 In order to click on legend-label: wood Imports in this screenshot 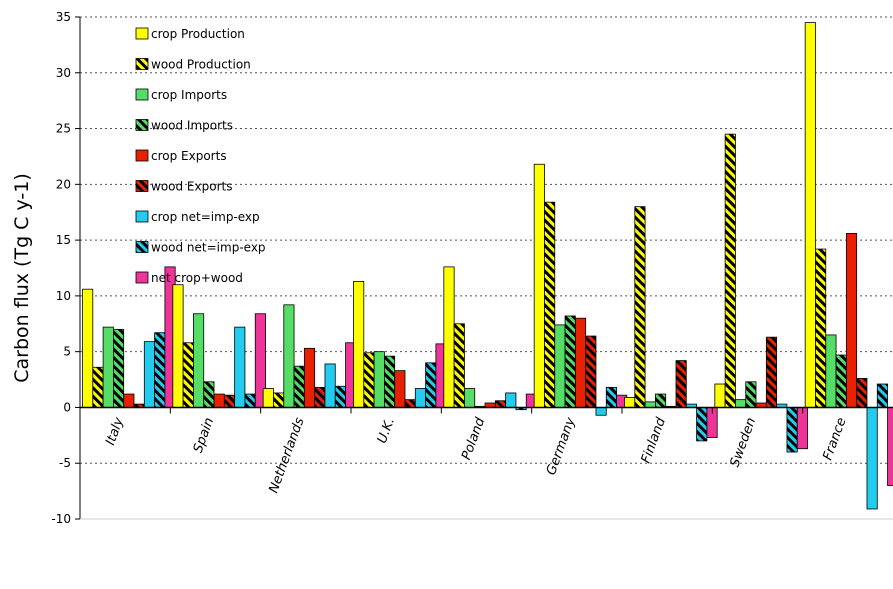, I will do `click(192, 126)`.